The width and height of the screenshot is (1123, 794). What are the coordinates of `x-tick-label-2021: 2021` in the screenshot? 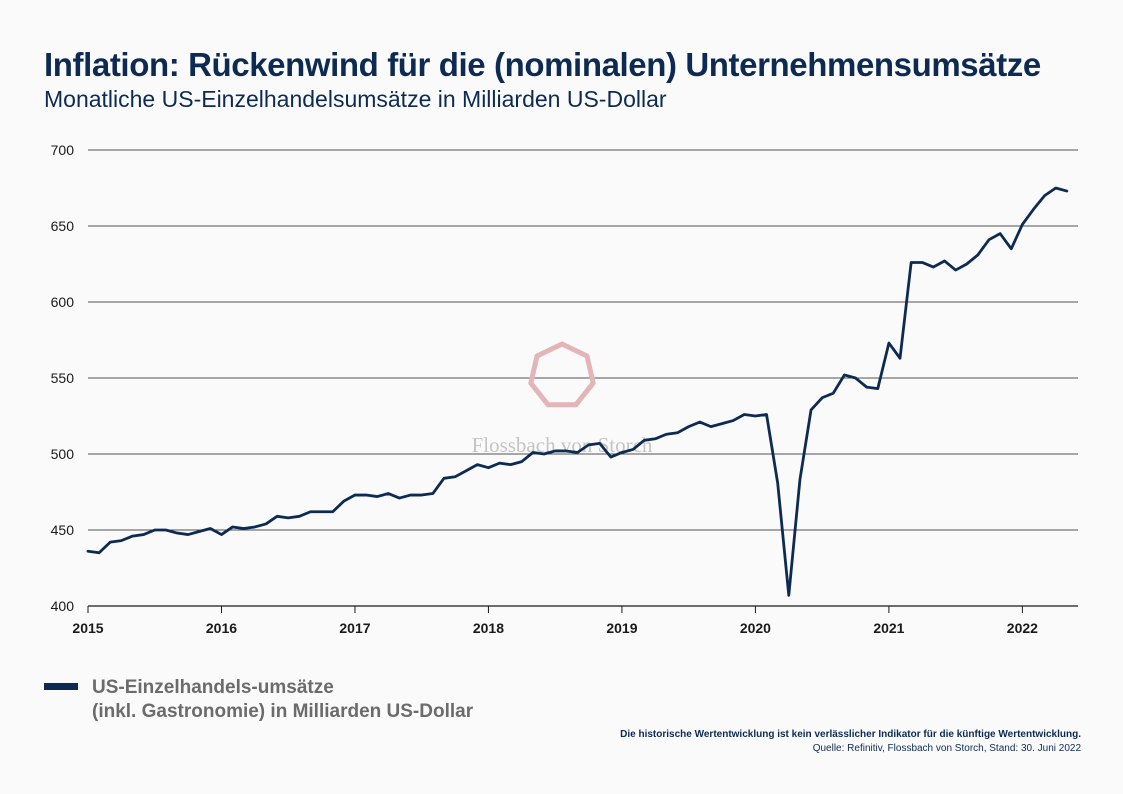 It's located at (888, 628).